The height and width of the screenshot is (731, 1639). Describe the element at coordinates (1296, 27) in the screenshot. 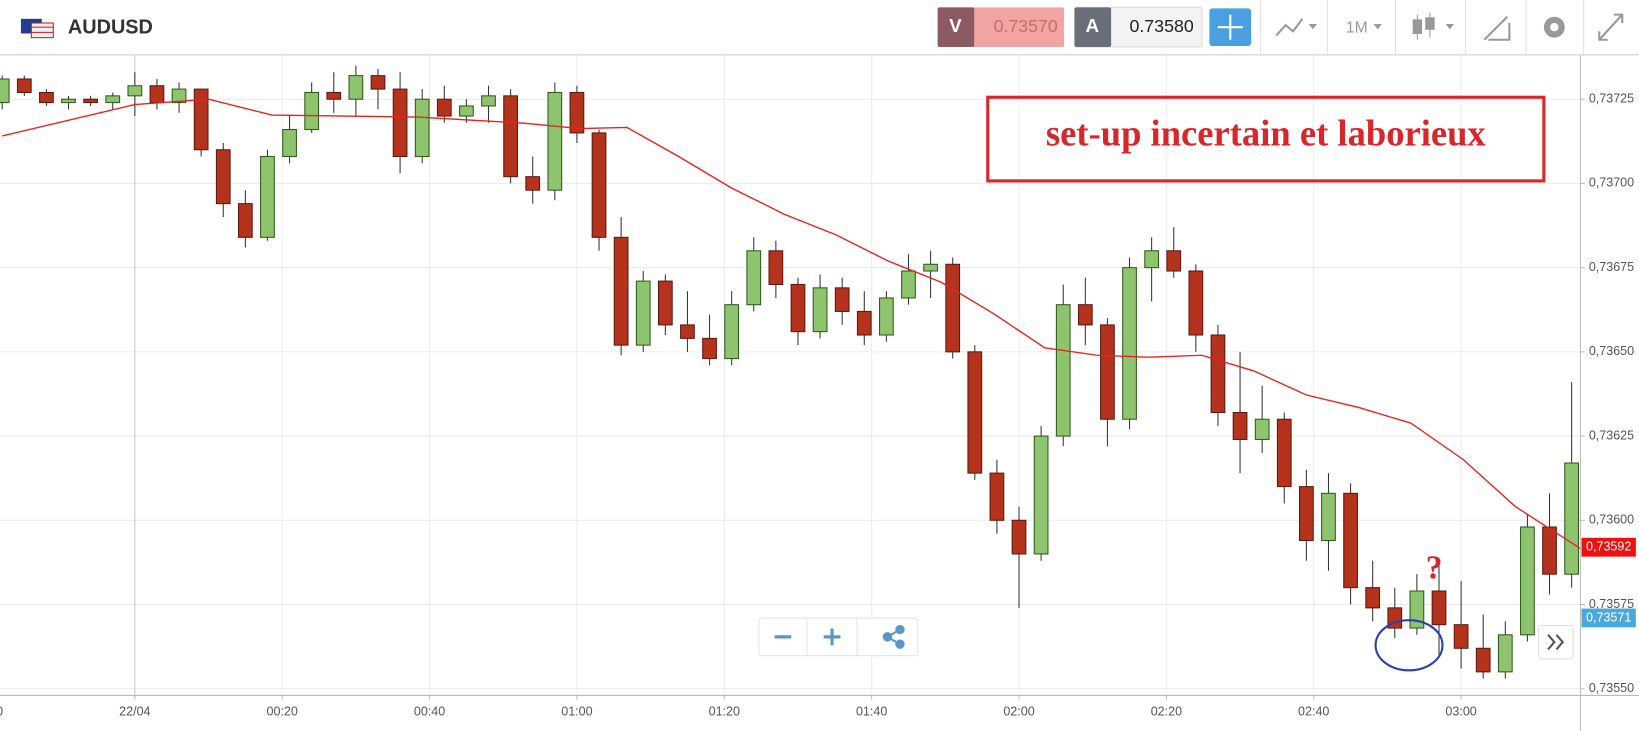

I see `chart-type-button` at that location.